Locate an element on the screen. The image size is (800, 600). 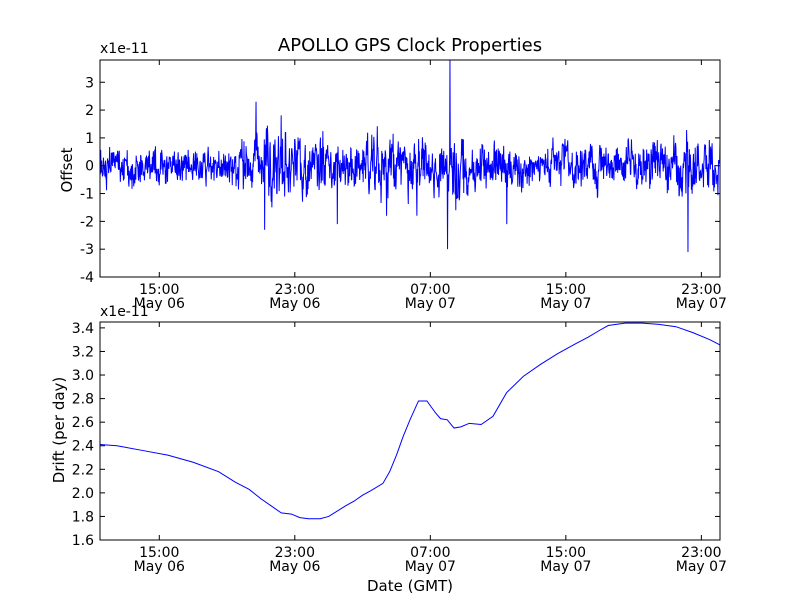
y-tick-label: 3.2 is located at coordinates (83, 352).